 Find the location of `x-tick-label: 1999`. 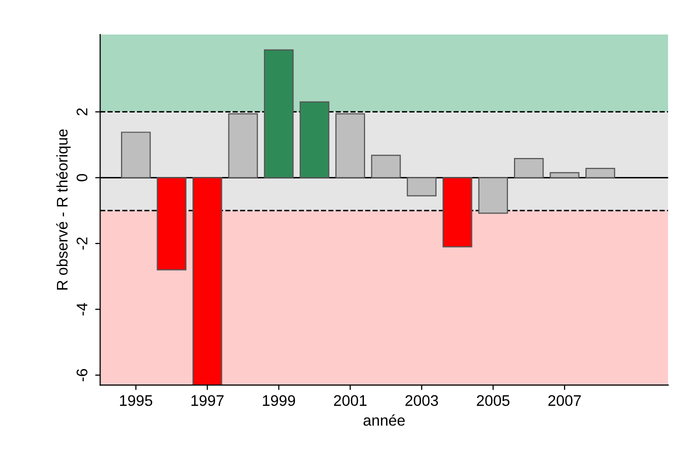

x-tick-label: 1999 is located at coordinates (279, 400).